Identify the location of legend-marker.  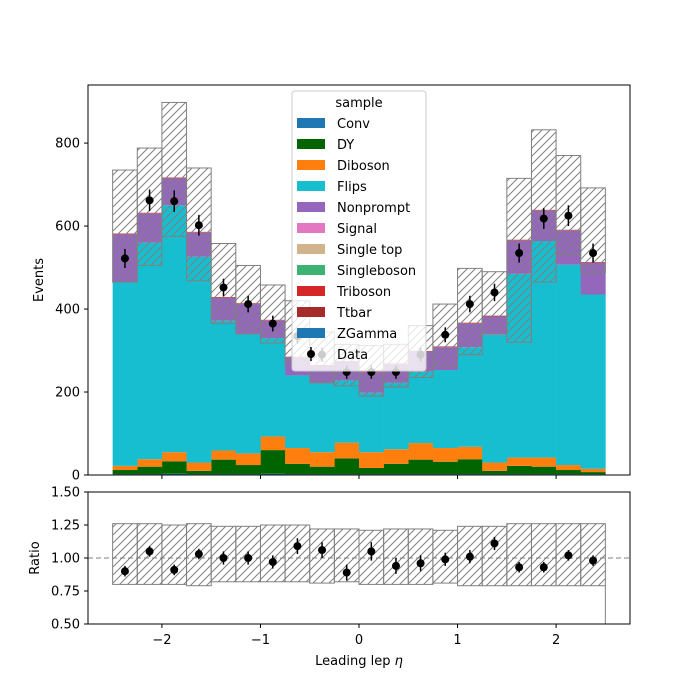
(311, 354).